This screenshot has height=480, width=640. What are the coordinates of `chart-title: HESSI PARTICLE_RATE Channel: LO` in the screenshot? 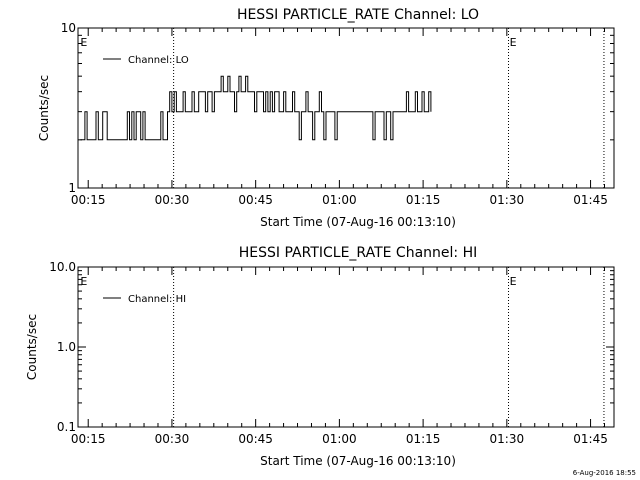 It's located at (358, 15).